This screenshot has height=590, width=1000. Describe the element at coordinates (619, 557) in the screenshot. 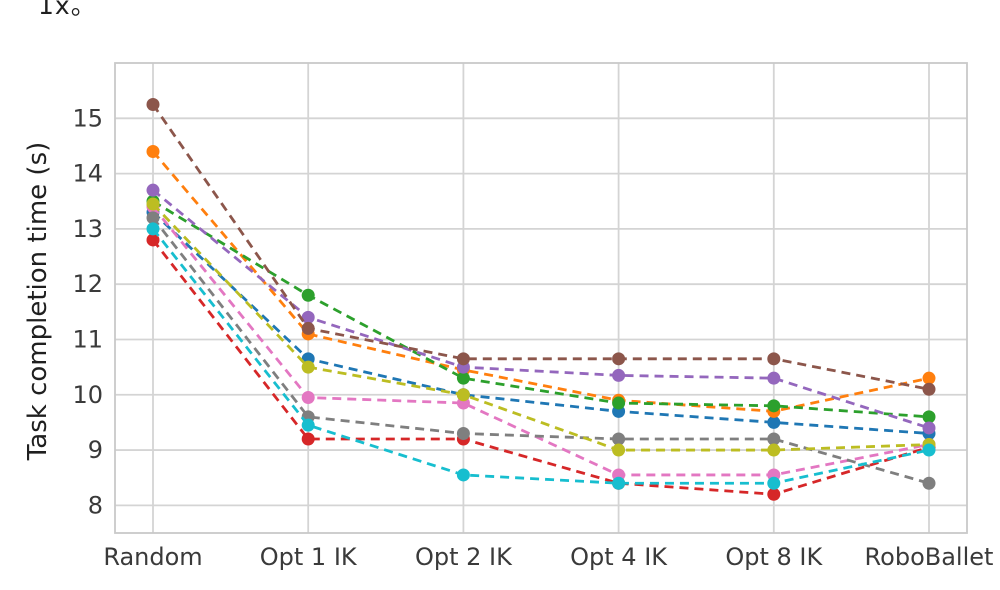

I see `x-tick-label: Opt 4 IK` at that location.